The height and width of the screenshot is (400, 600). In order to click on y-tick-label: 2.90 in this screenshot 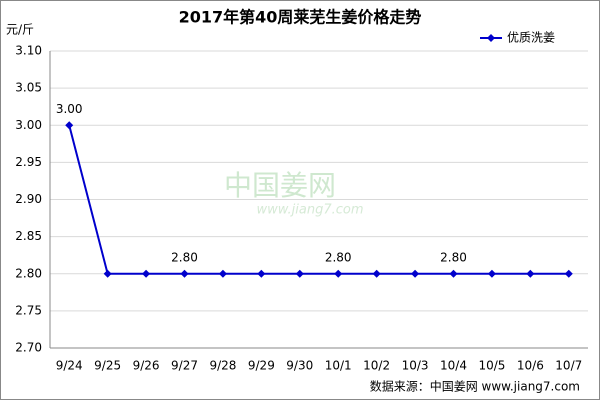, I will do `click(28, 199)`.